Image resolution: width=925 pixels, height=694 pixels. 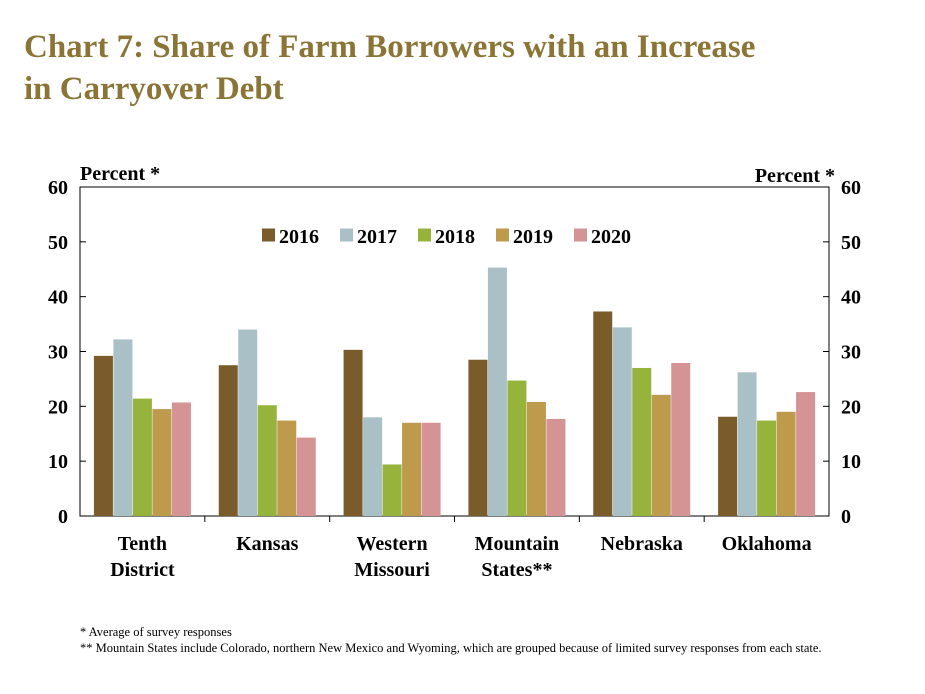 I want to click on right-y-tick-label: 20, so click(x=851, y=407).